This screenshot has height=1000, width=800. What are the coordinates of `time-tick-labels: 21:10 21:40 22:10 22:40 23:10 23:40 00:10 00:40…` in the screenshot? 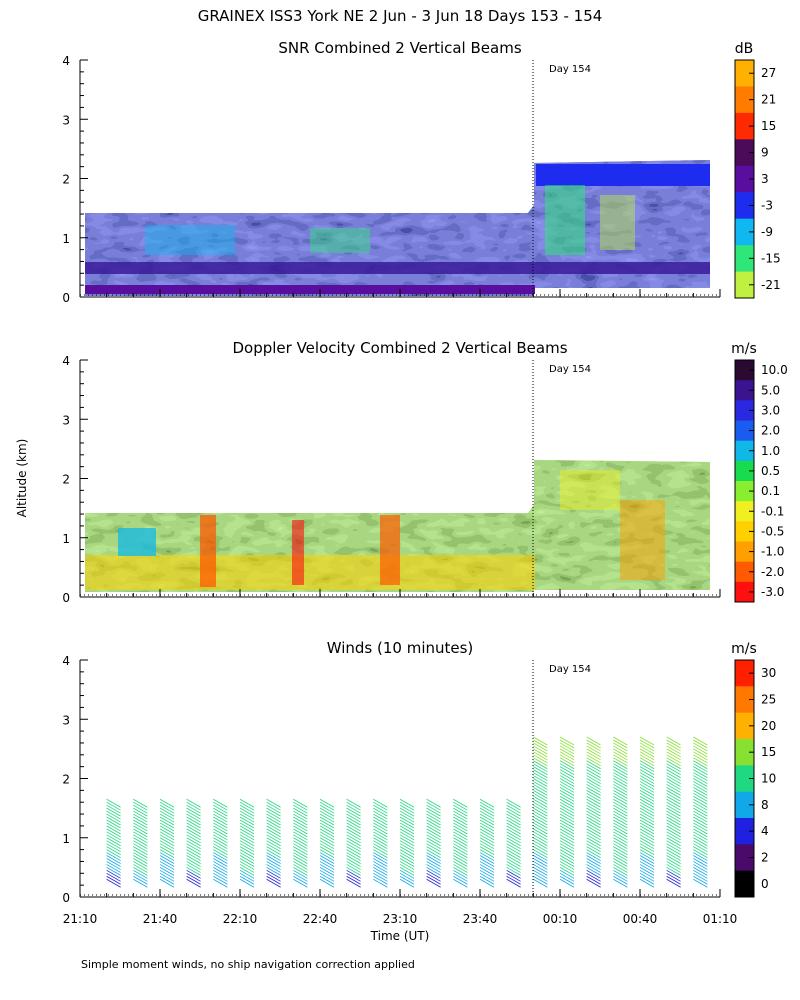 It's located at (400, 919).